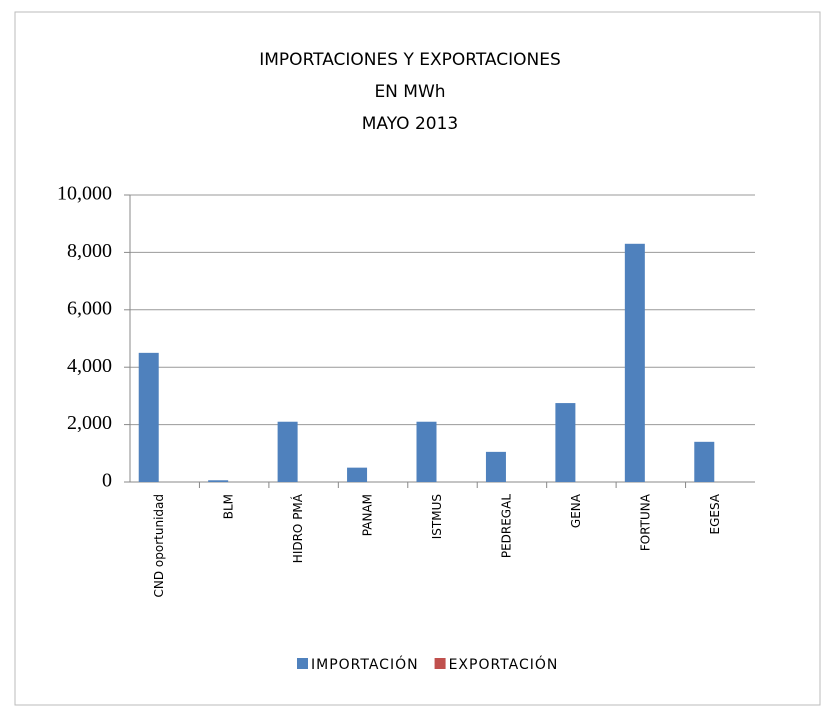 The height and width of the screenshot is (710, 831). Describe the element at coordinates (365, 664) in the screenshot. I see `legend-label: IMPORTACIÓN` at that location.